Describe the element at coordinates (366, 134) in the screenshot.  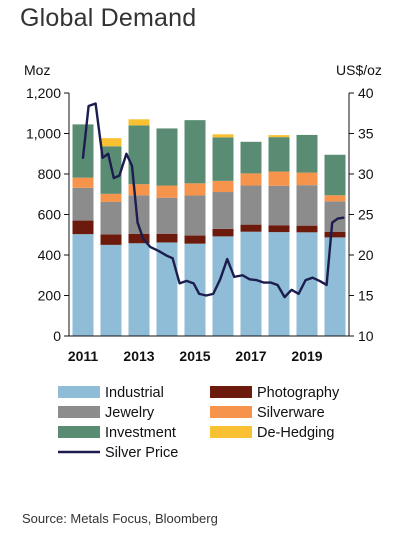
I see `right-tick-label: 35` at that location.